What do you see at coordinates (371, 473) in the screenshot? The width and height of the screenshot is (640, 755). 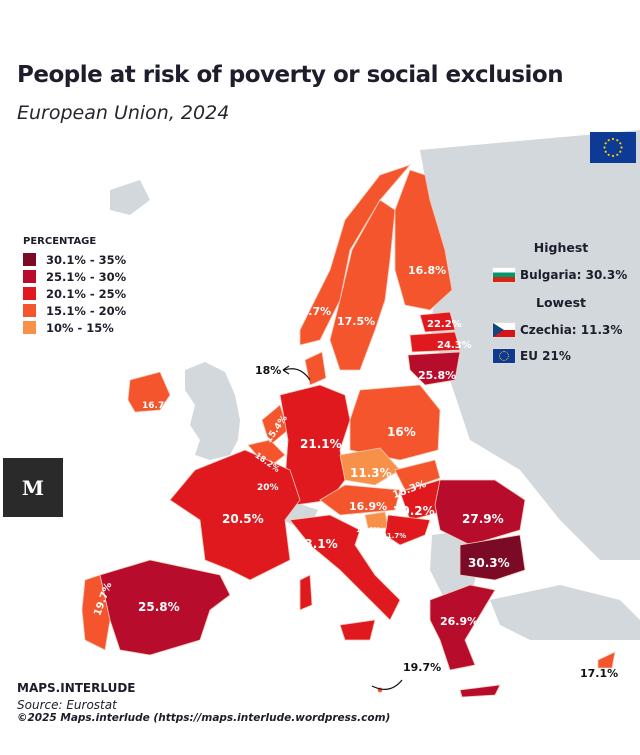 I see `label-czechia: 11.3%` at bounding box center [371, 473].